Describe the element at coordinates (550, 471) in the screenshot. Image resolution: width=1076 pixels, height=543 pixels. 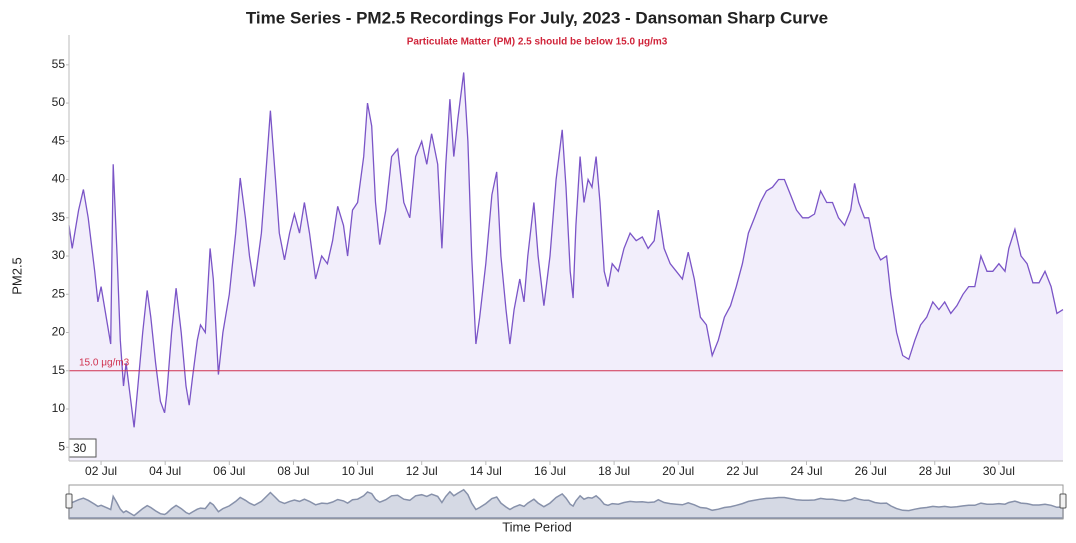
I see `x-tick-label: 16 Jul` at that location.